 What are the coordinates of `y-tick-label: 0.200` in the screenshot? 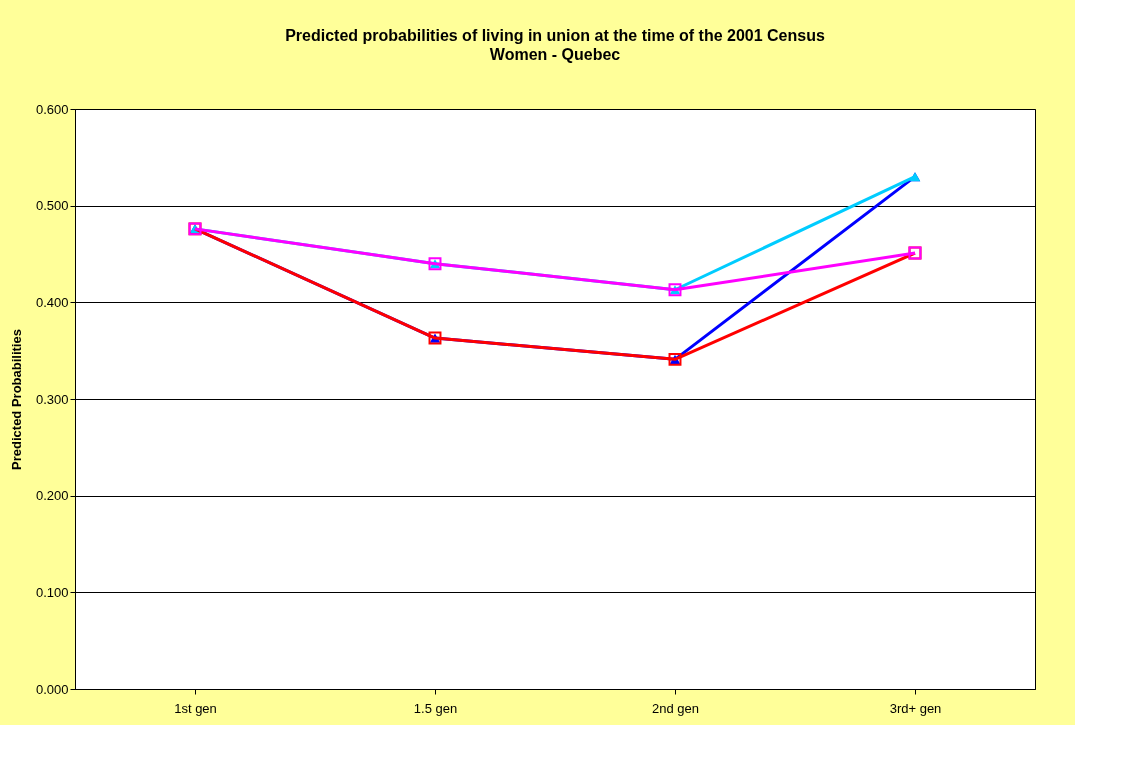 It's located at (52, 496).